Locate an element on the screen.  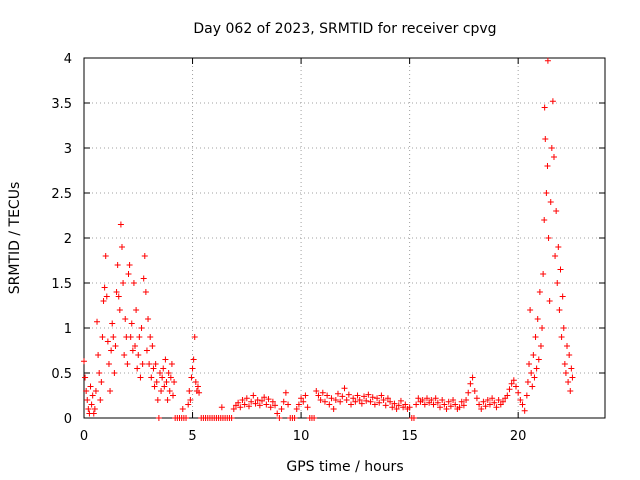
x-tick-label: 5 is located at coordinates (192, 436).